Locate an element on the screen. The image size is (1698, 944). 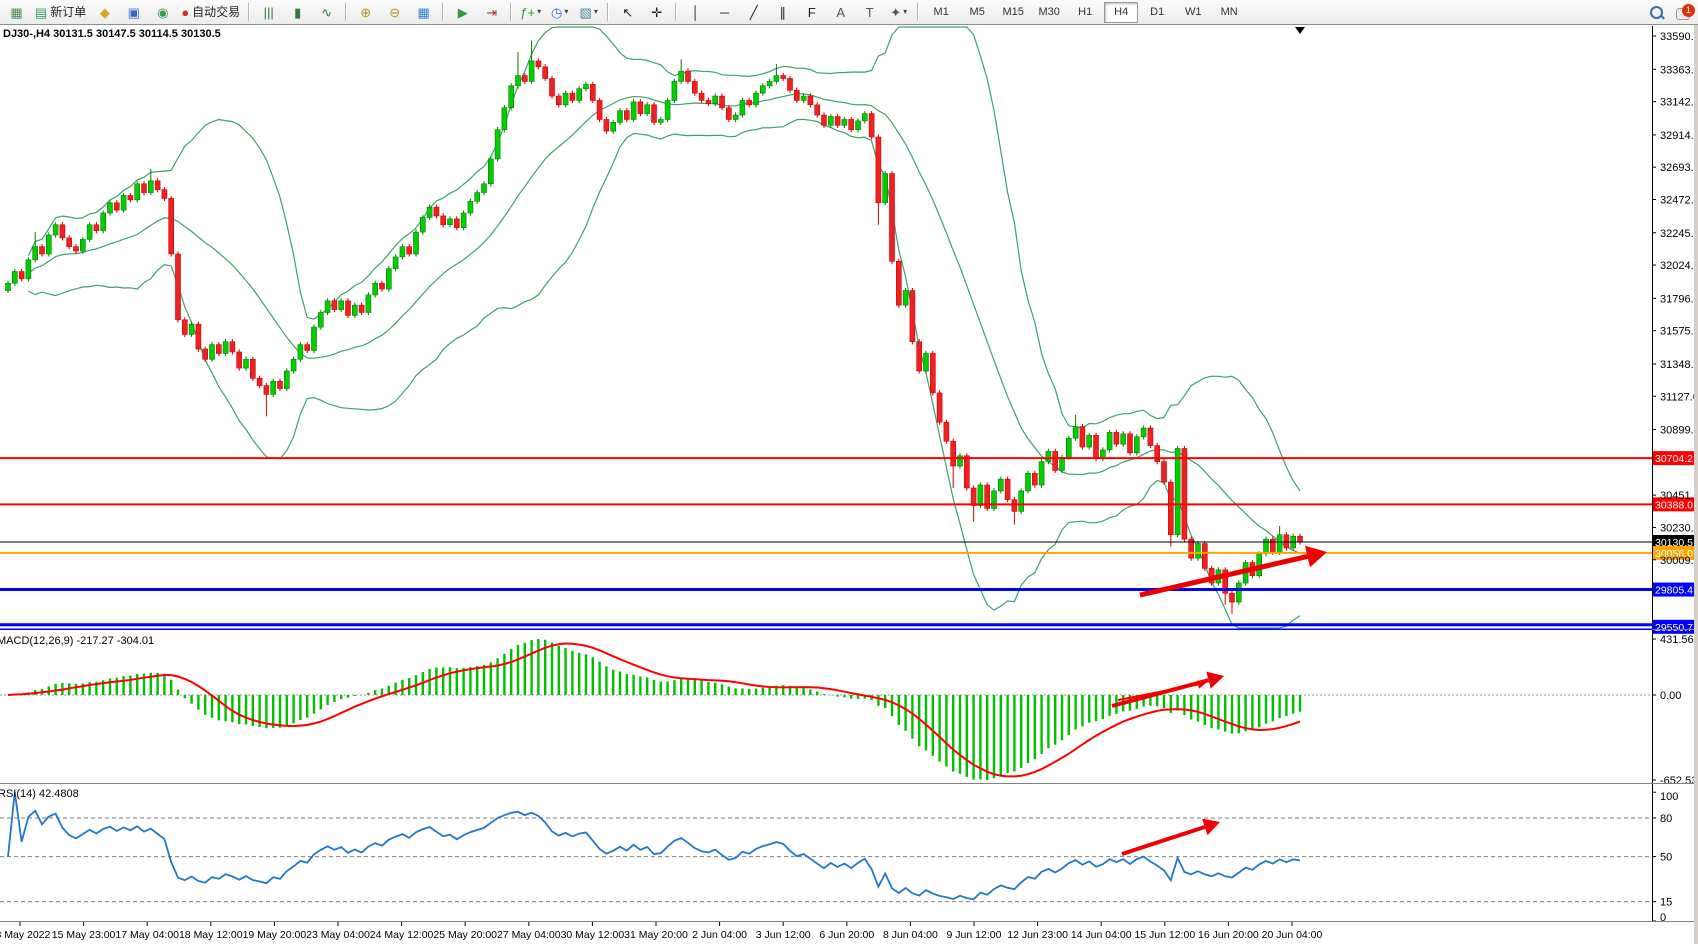
auto-trading-button: ● 自动交易 is located at coordinates (210, 12).